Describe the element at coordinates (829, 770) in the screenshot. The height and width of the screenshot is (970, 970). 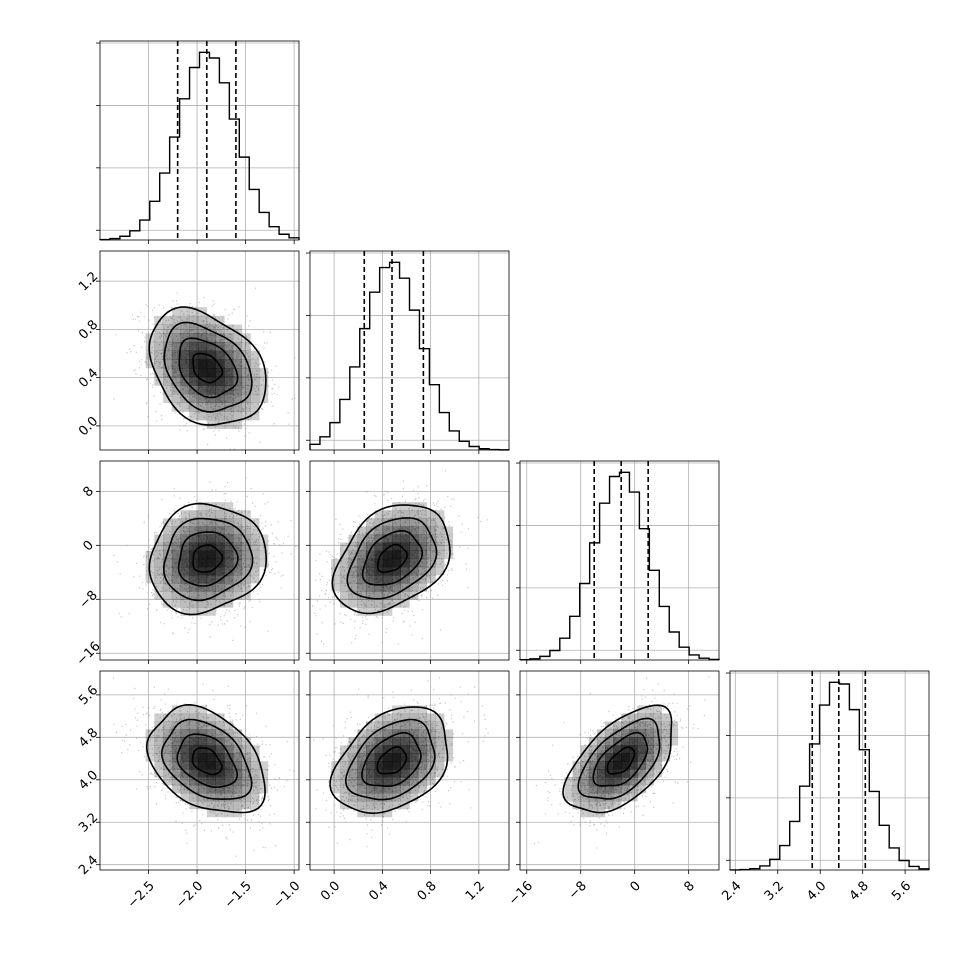
I see `panel-frame` at that location.